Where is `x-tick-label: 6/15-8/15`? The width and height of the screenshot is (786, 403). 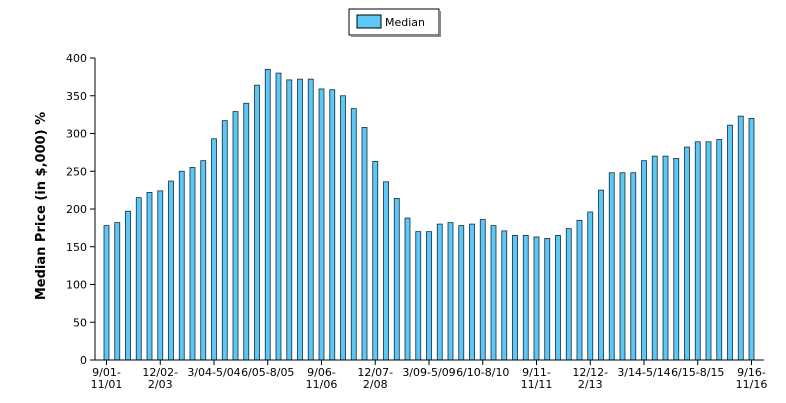 x-tick-label: 6/15-8/15 is located at coordinates (697, 372).